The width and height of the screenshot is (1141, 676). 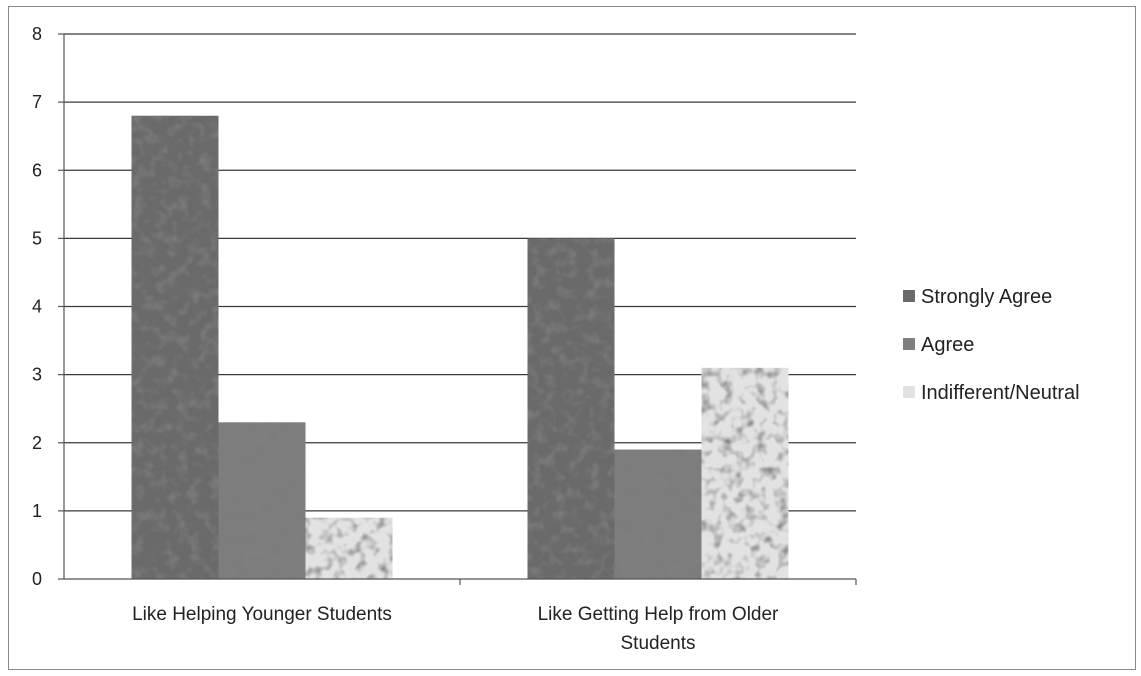 I want to click on y-tick-label-2: 2, so click(x=37, y=443).